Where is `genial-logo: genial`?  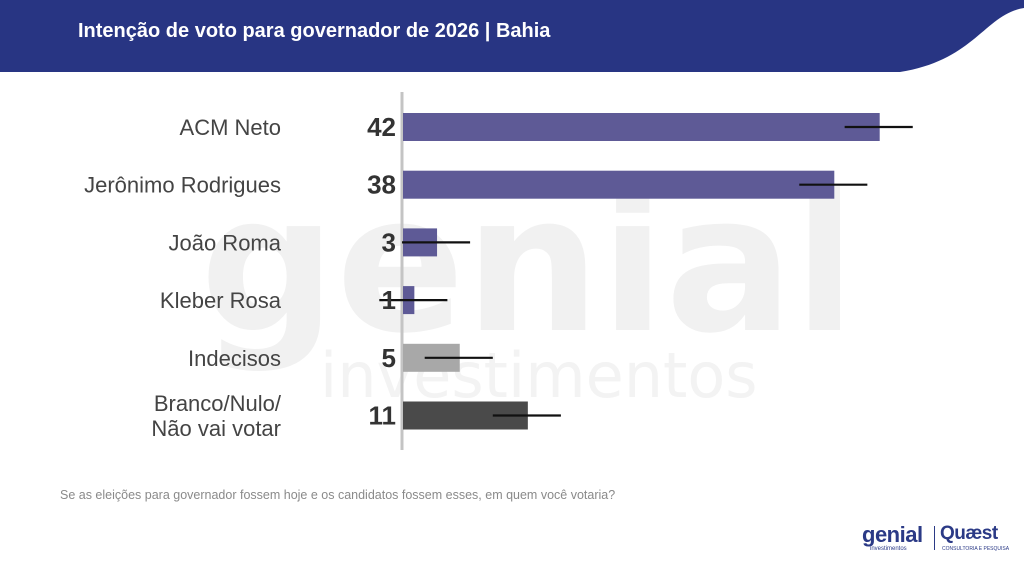
genial-logo: genial is located at coordinates (892, 534).